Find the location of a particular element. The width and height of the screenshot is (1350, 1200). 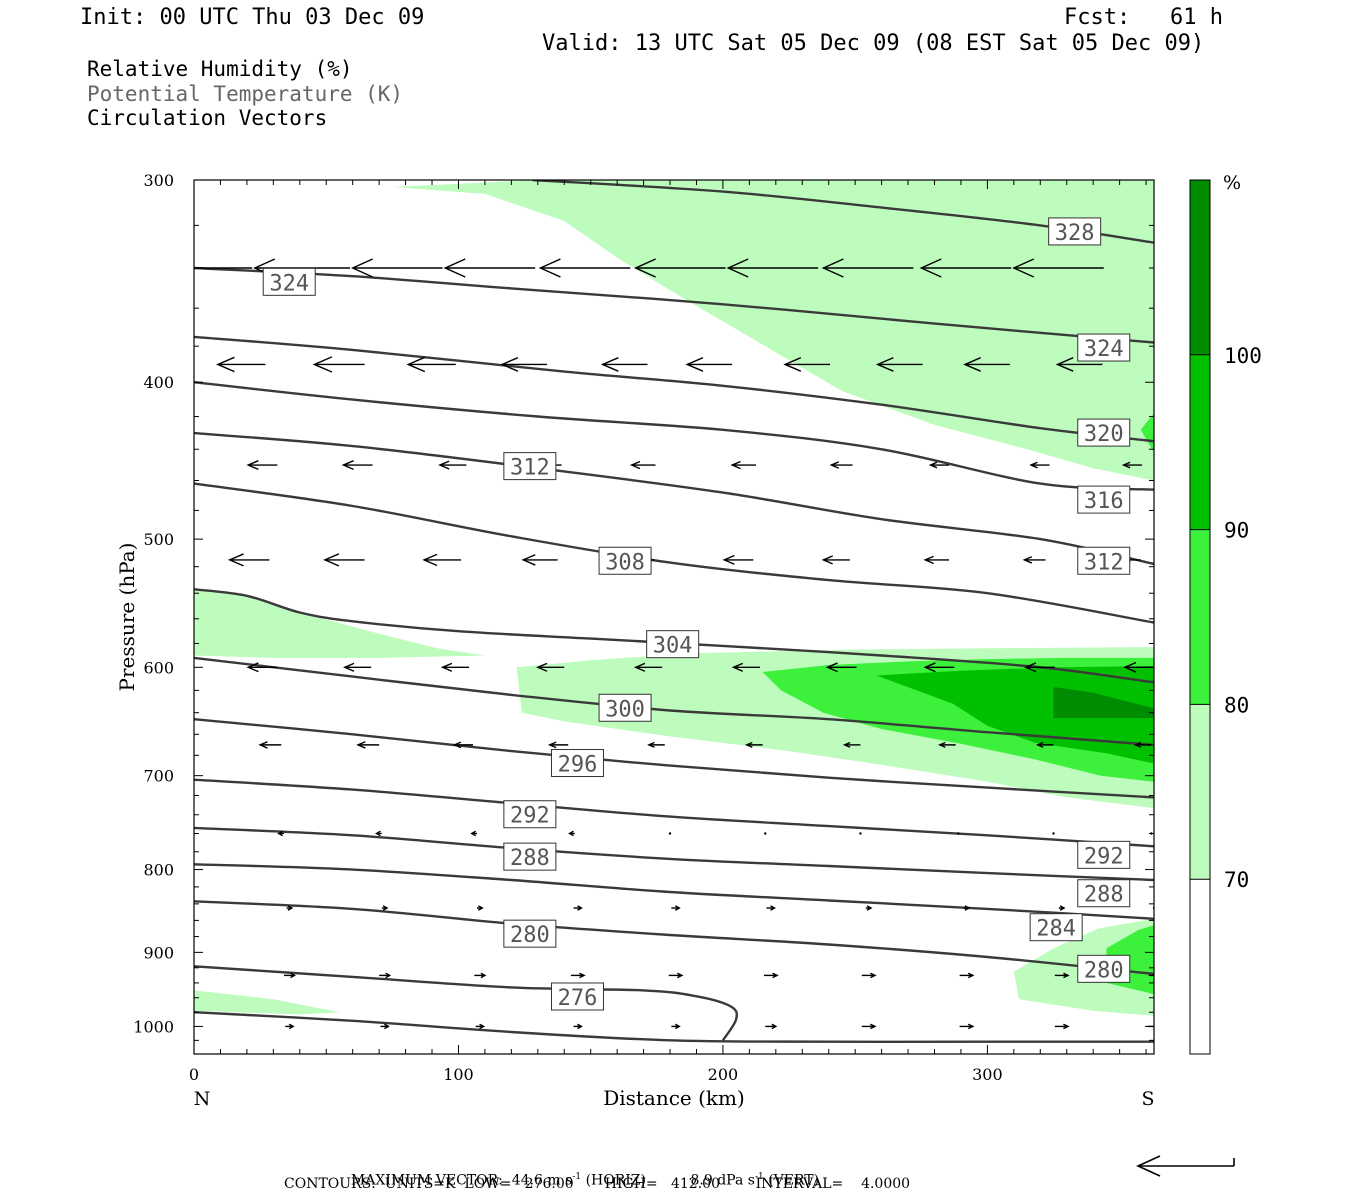

max-vector-horiz-sup: -1 is located at coordinates (577, 1177).